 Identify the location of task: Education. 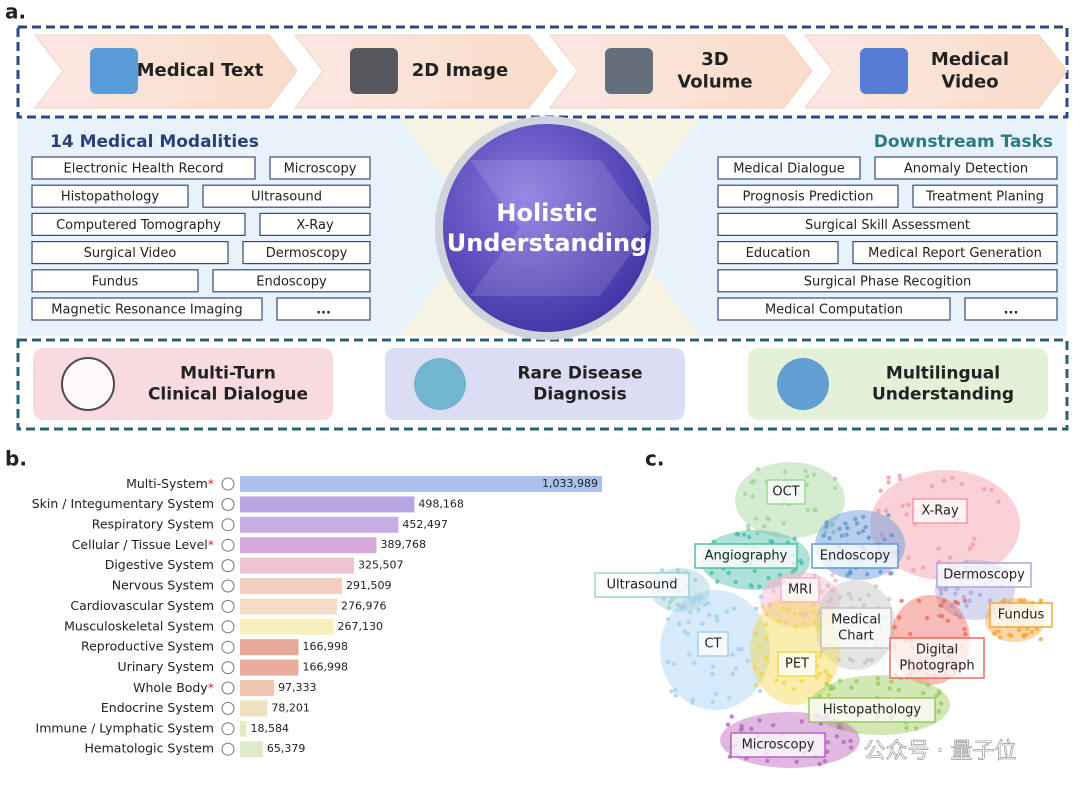
(778, 253).